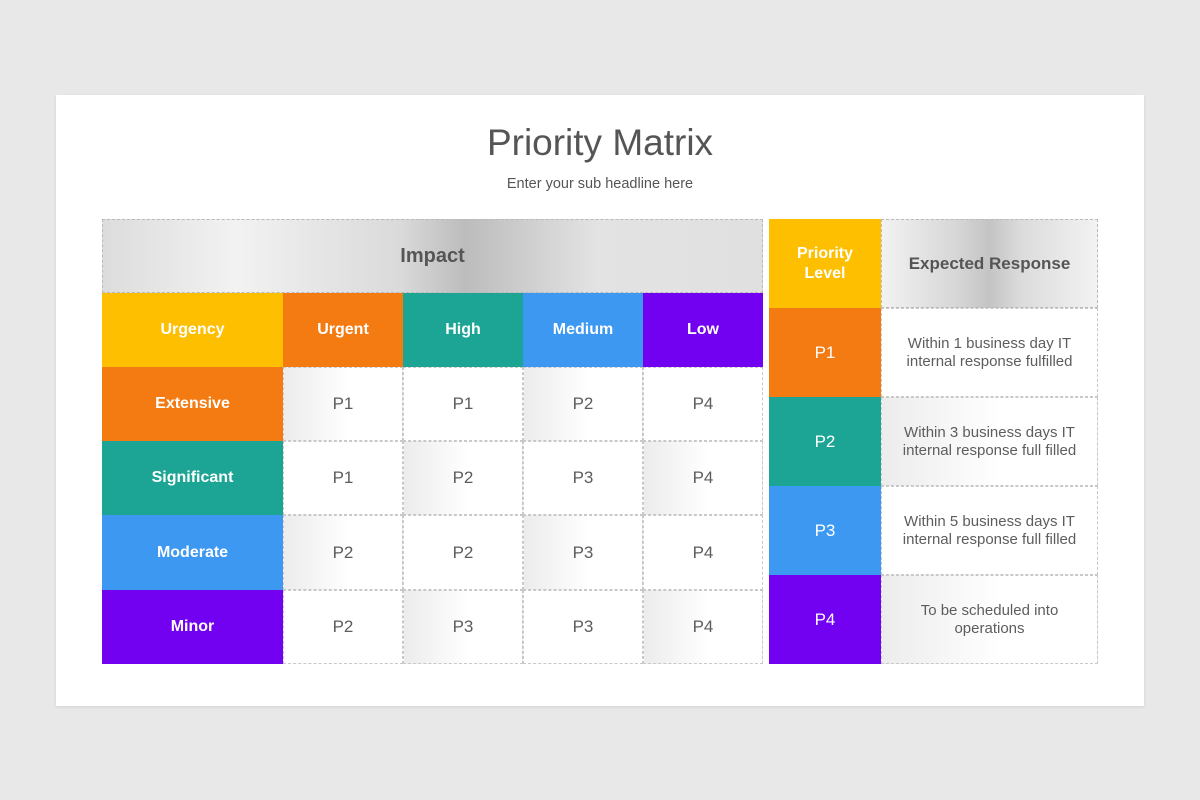 This screenshot has width=1200, height=800. Describe the element at coordinates (192, 627) in the screenshot. I see `row-header-minor: Minor` at that location.